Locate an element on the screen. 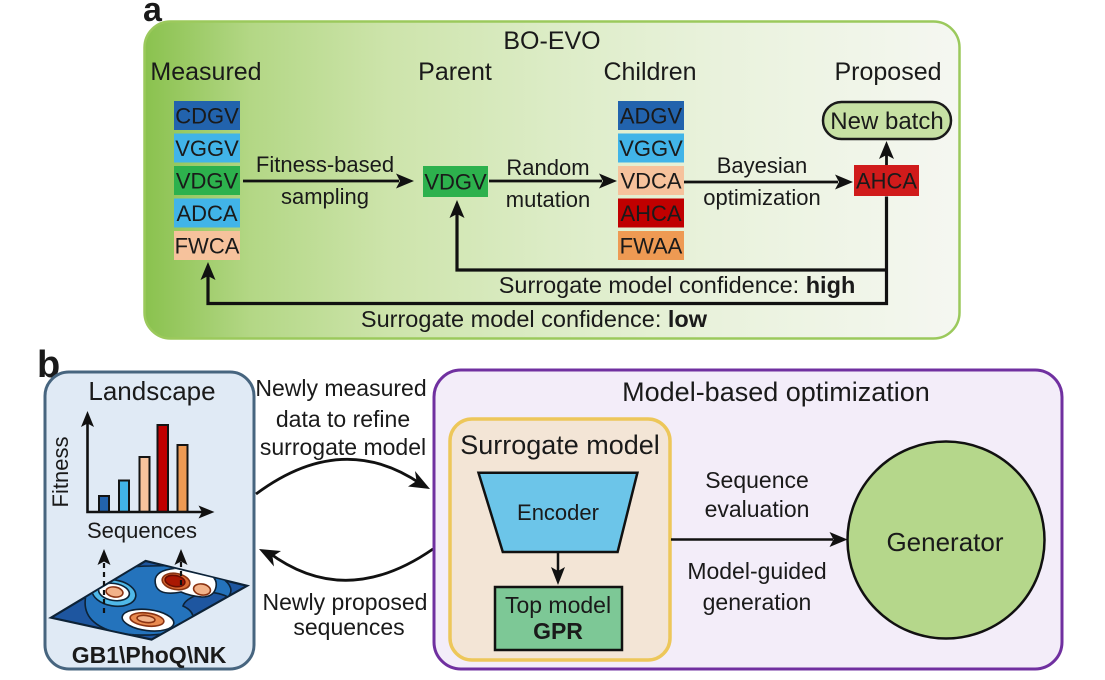 The height and width of the screenshot is (680, 1105). svg-text: Encoder is located at coordinates (558, 512).